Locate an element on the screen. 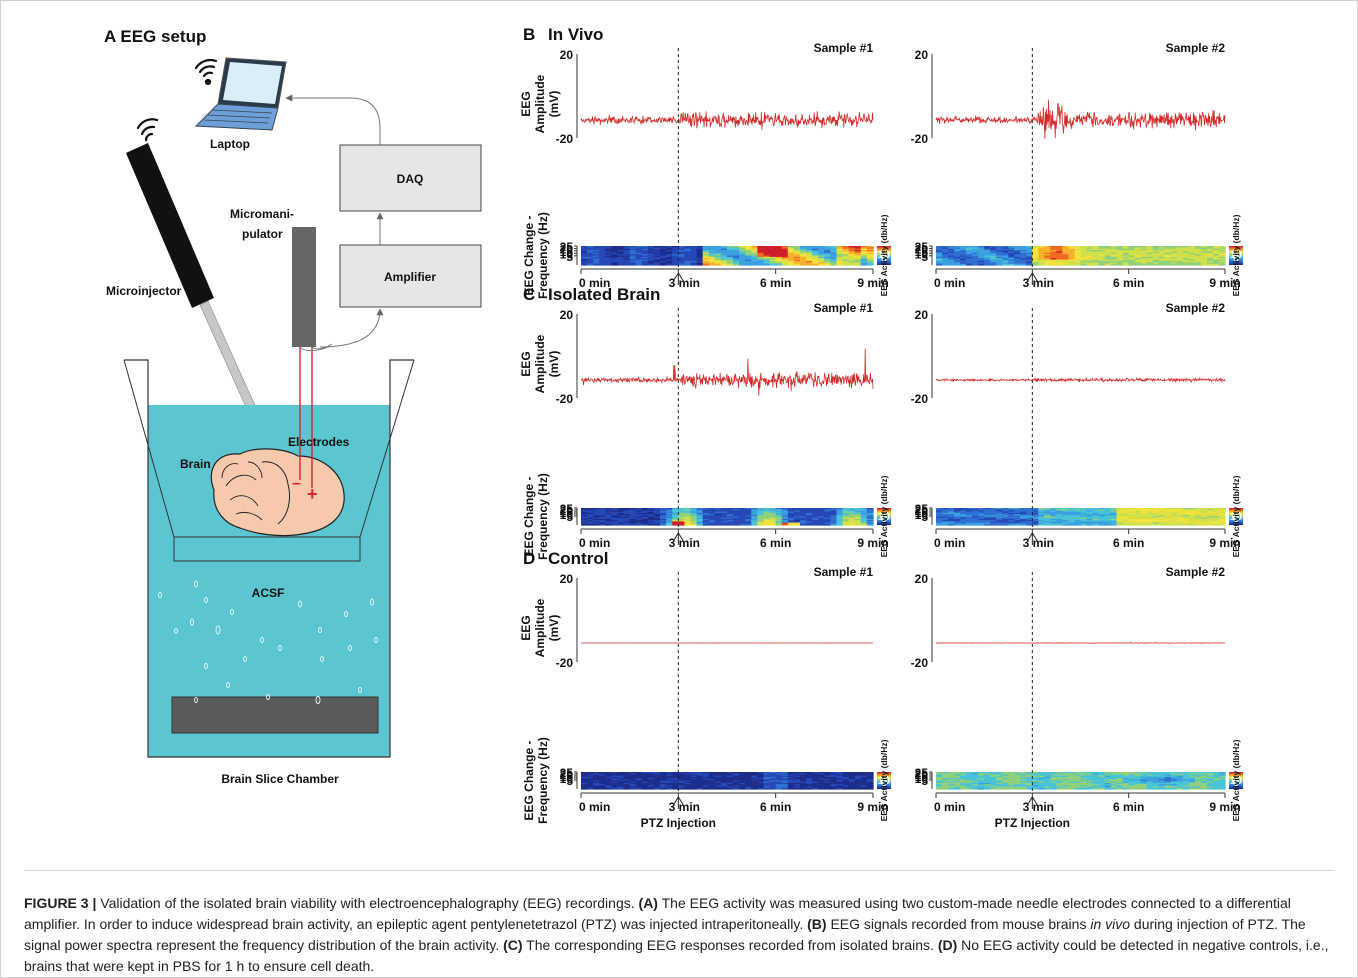 This screenshot has width=1358, height=978. sample-label: Sample #2 is located at coordinates (1196, 572).